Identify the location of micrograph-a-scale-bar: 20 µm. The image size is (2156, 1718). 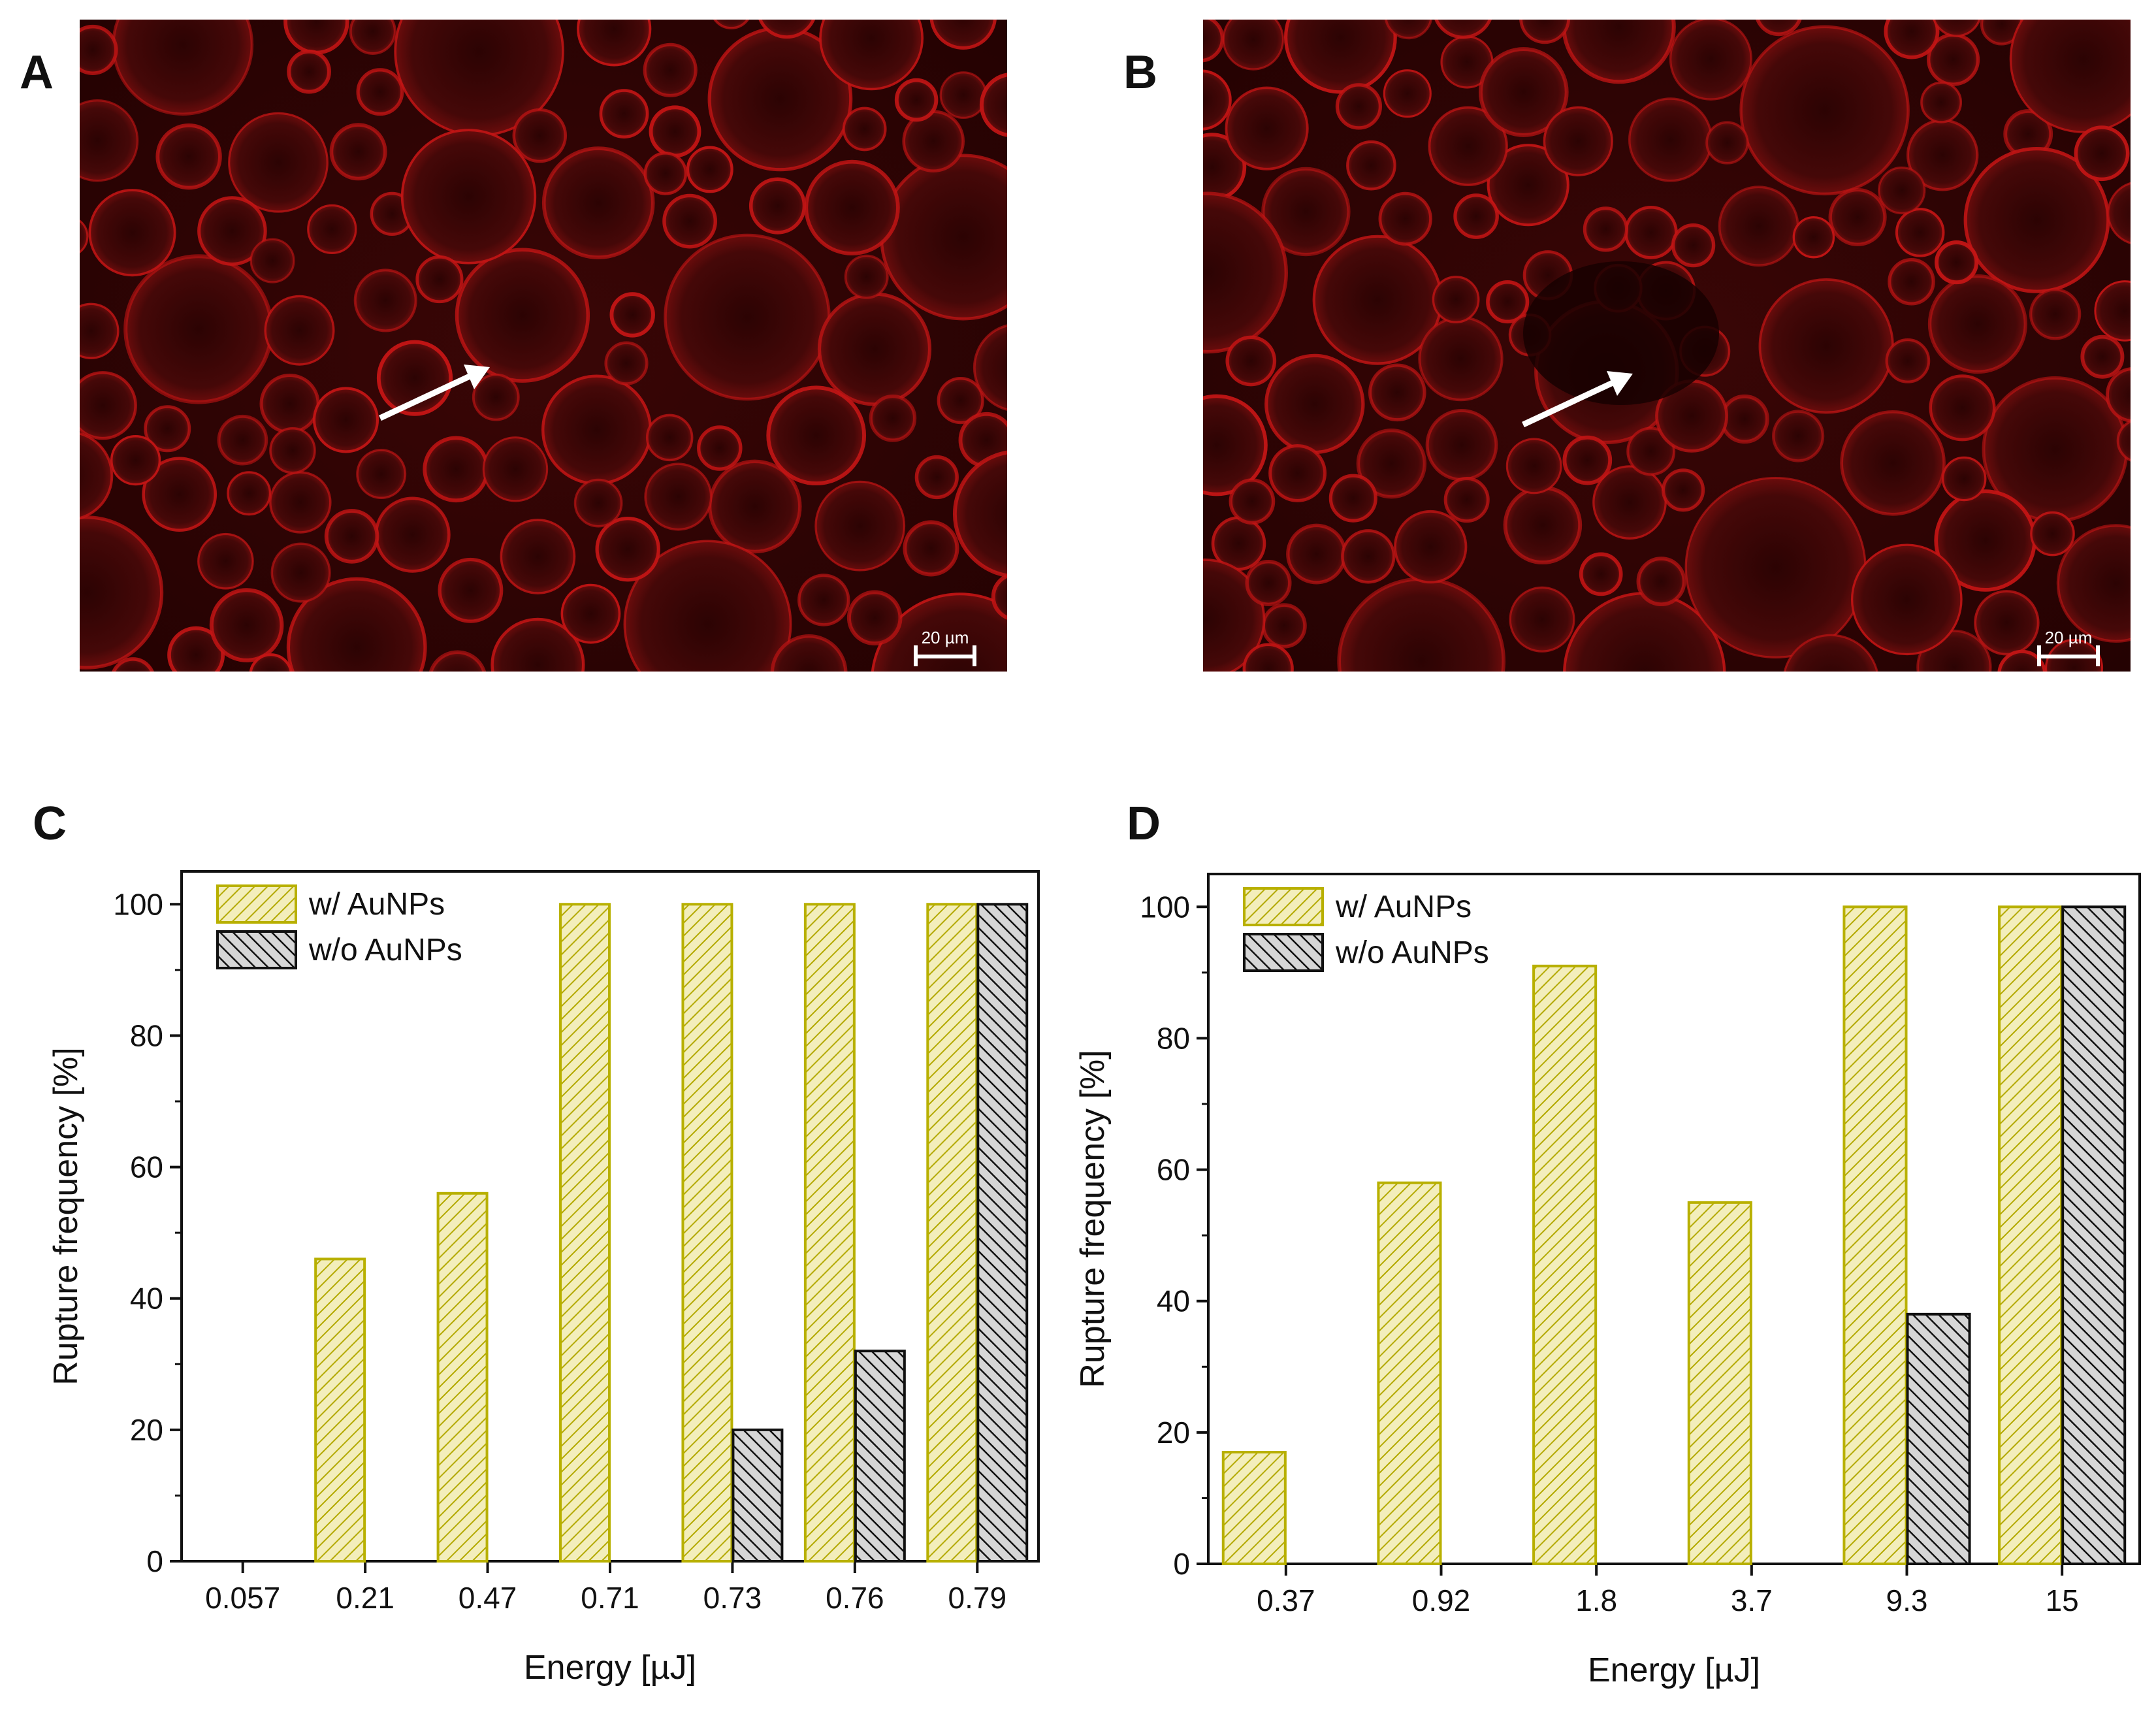
(945, 647).